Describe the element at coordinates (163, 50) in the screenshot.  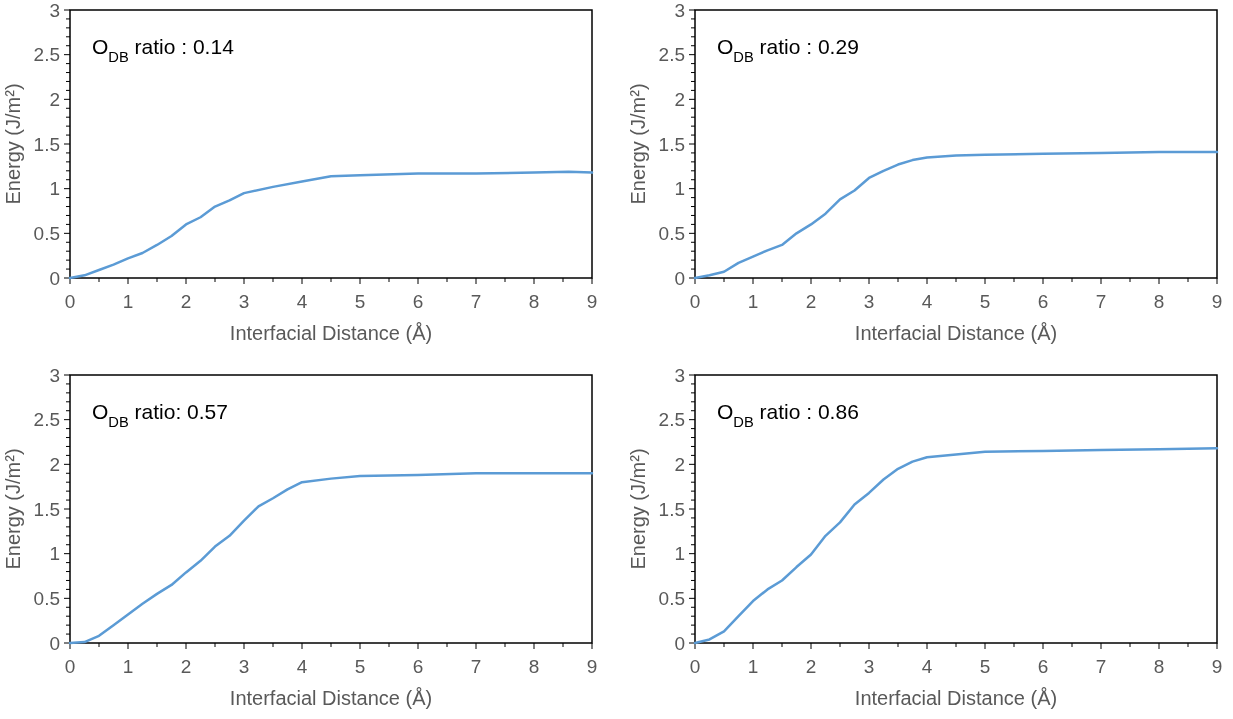
I see `annotation: O$_{DB}$ ratio : 0.14` at that location.